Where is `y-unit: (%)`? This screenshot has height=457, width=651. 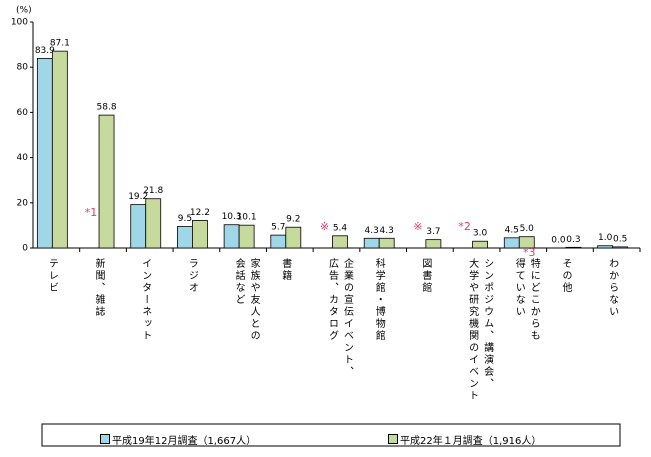 y-unit: (%) is located at coordinates (24, 11).